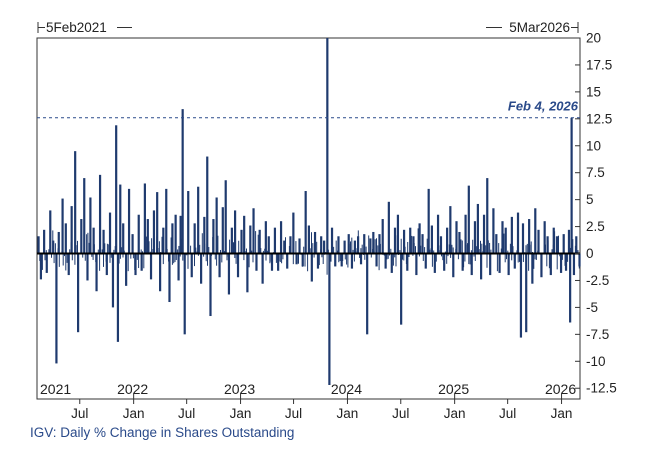 The image size is (653, 453). Describe the element at coordinates (590, 253) in the screenshot. I see `y-tick-label: 0` at that location.